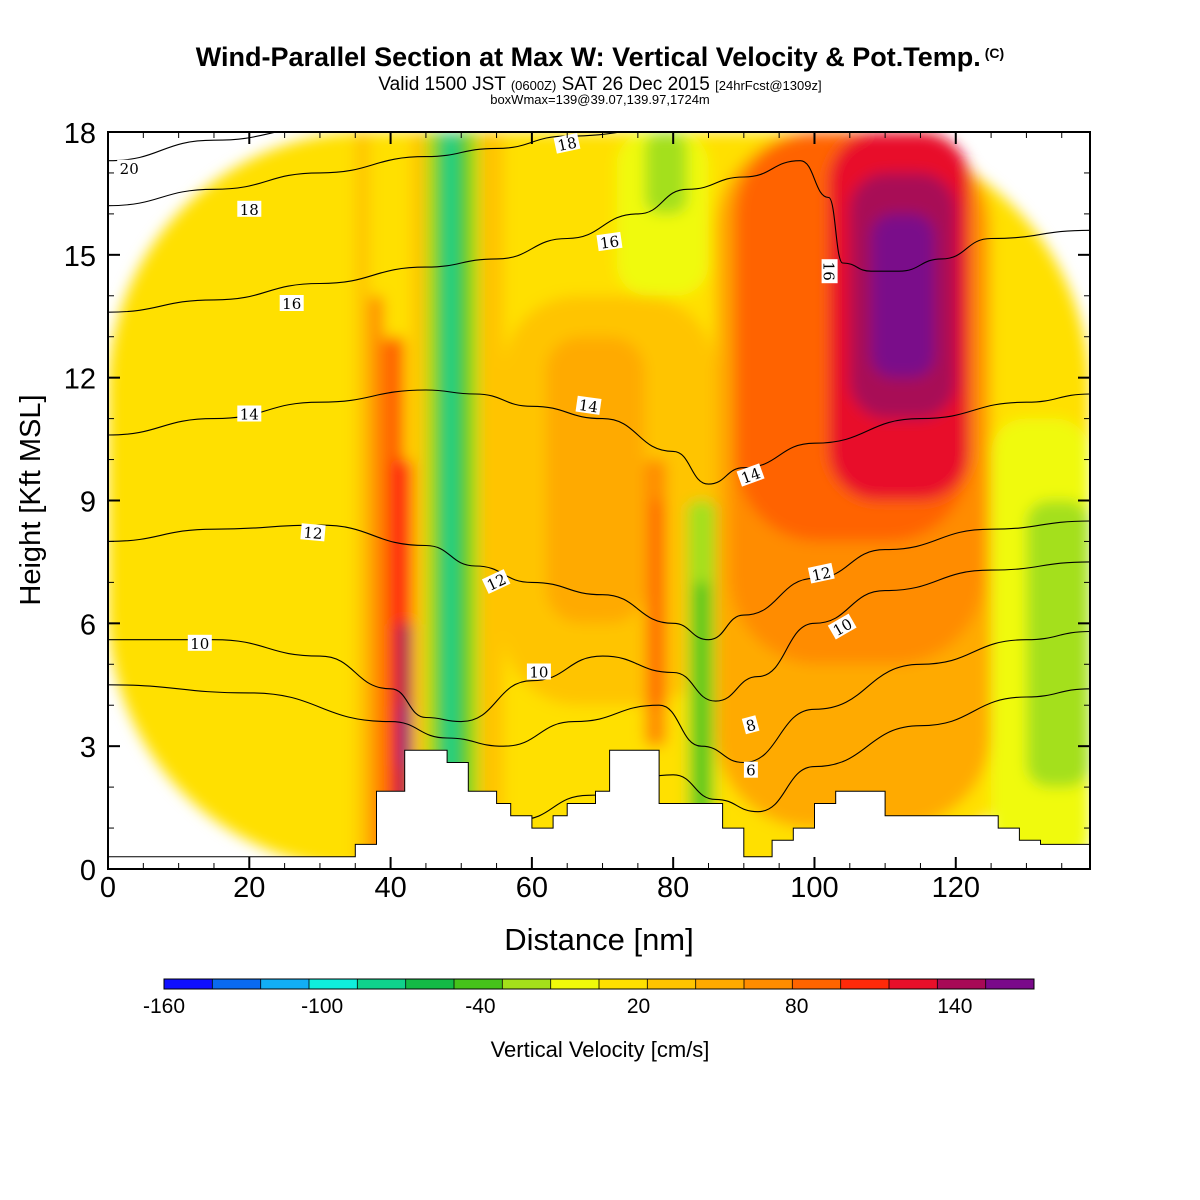  I want to click on terrain-mask, so click(599, 809).